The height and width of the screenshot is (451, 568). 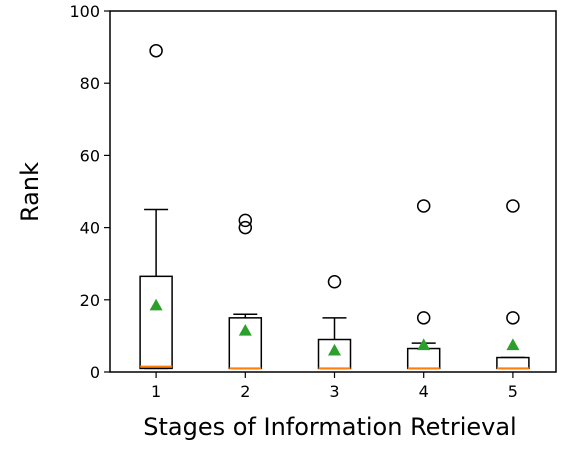 I want to click on y-tick-label: 20, so click(x=90, y=300).